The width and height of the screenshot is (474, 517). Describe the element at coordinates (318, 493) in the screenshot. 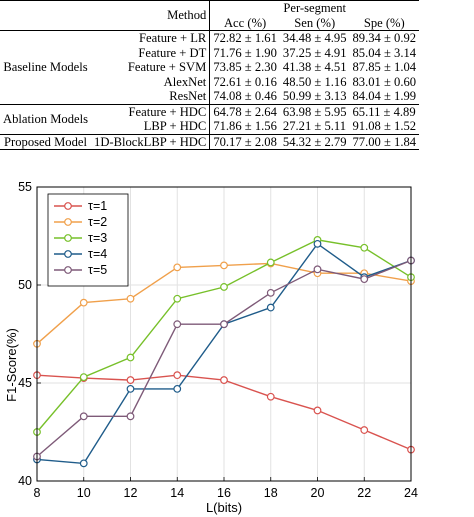

I see `x-tick-label: 20` at that location.